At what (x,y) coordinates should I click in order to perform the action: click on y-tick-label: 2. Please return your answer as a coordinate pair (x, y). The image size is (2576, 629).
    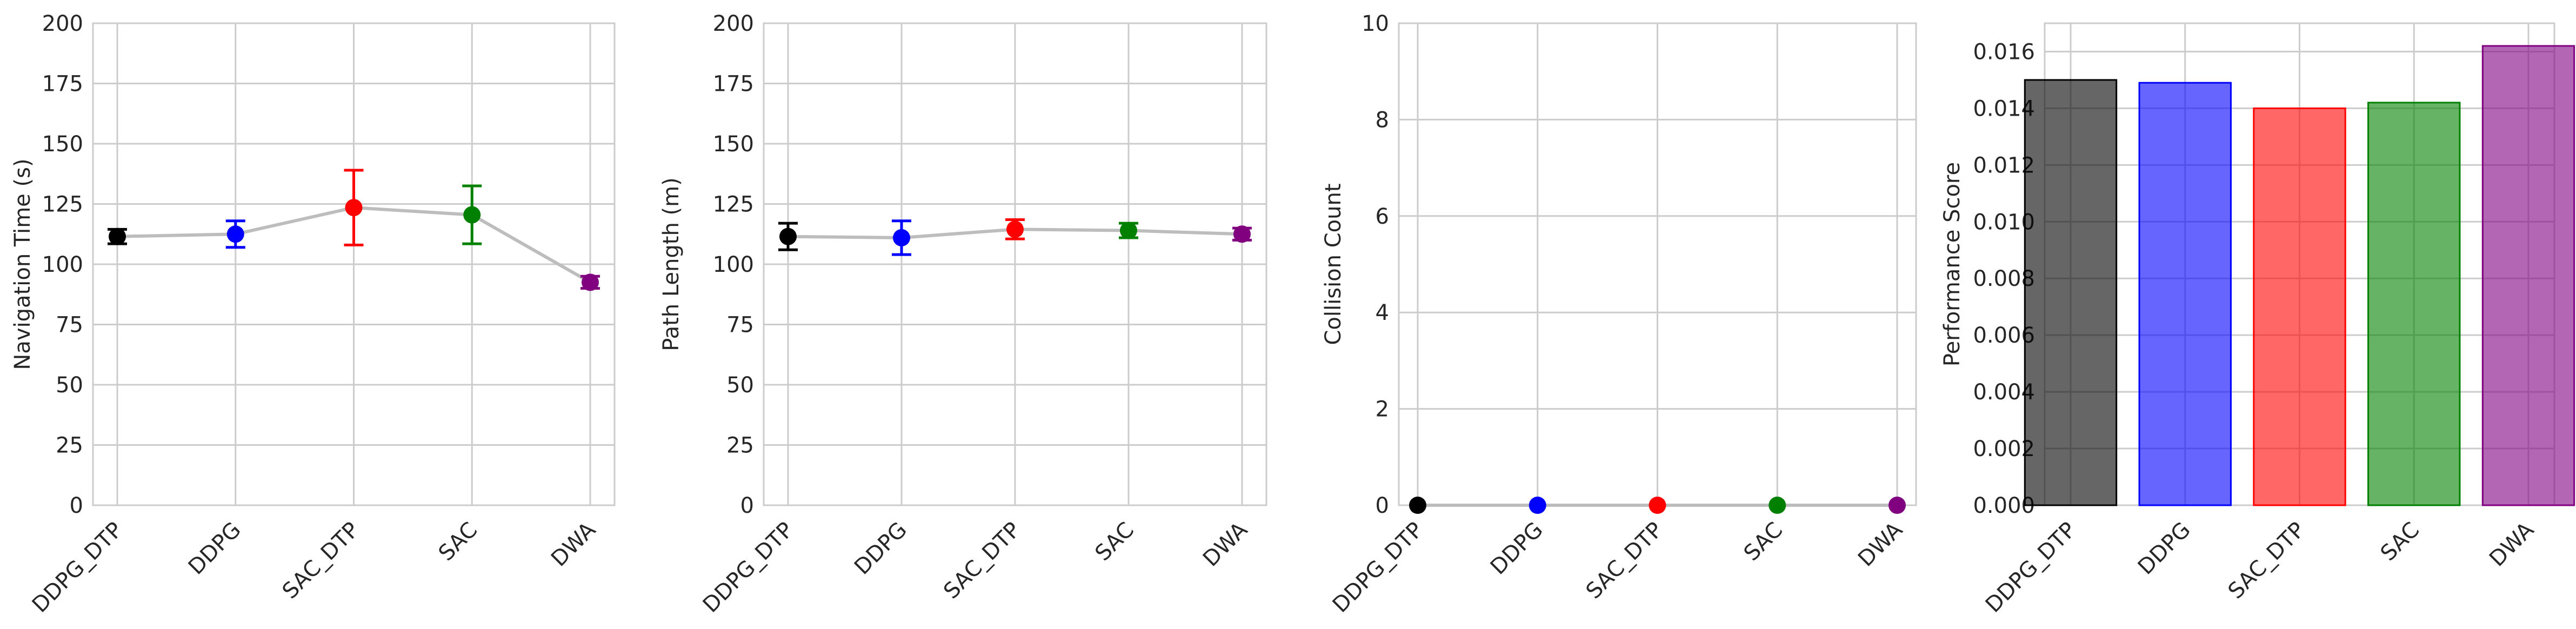
    Looking at the image, I should click on (1383, 409).